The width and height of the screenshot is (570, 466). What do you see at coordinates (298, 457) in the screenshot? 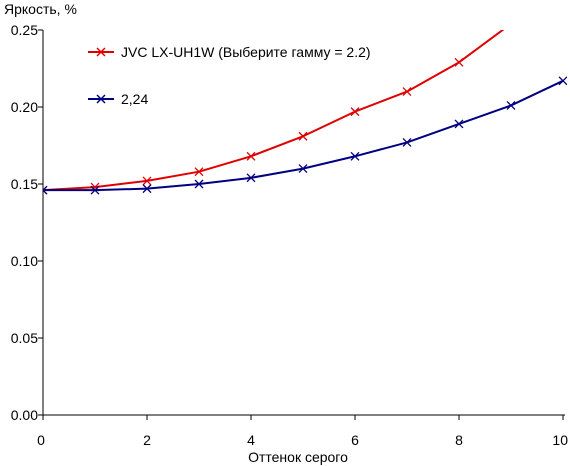
I see `x-axis-label: Оттенок серого` at bounding box center [298, 457].